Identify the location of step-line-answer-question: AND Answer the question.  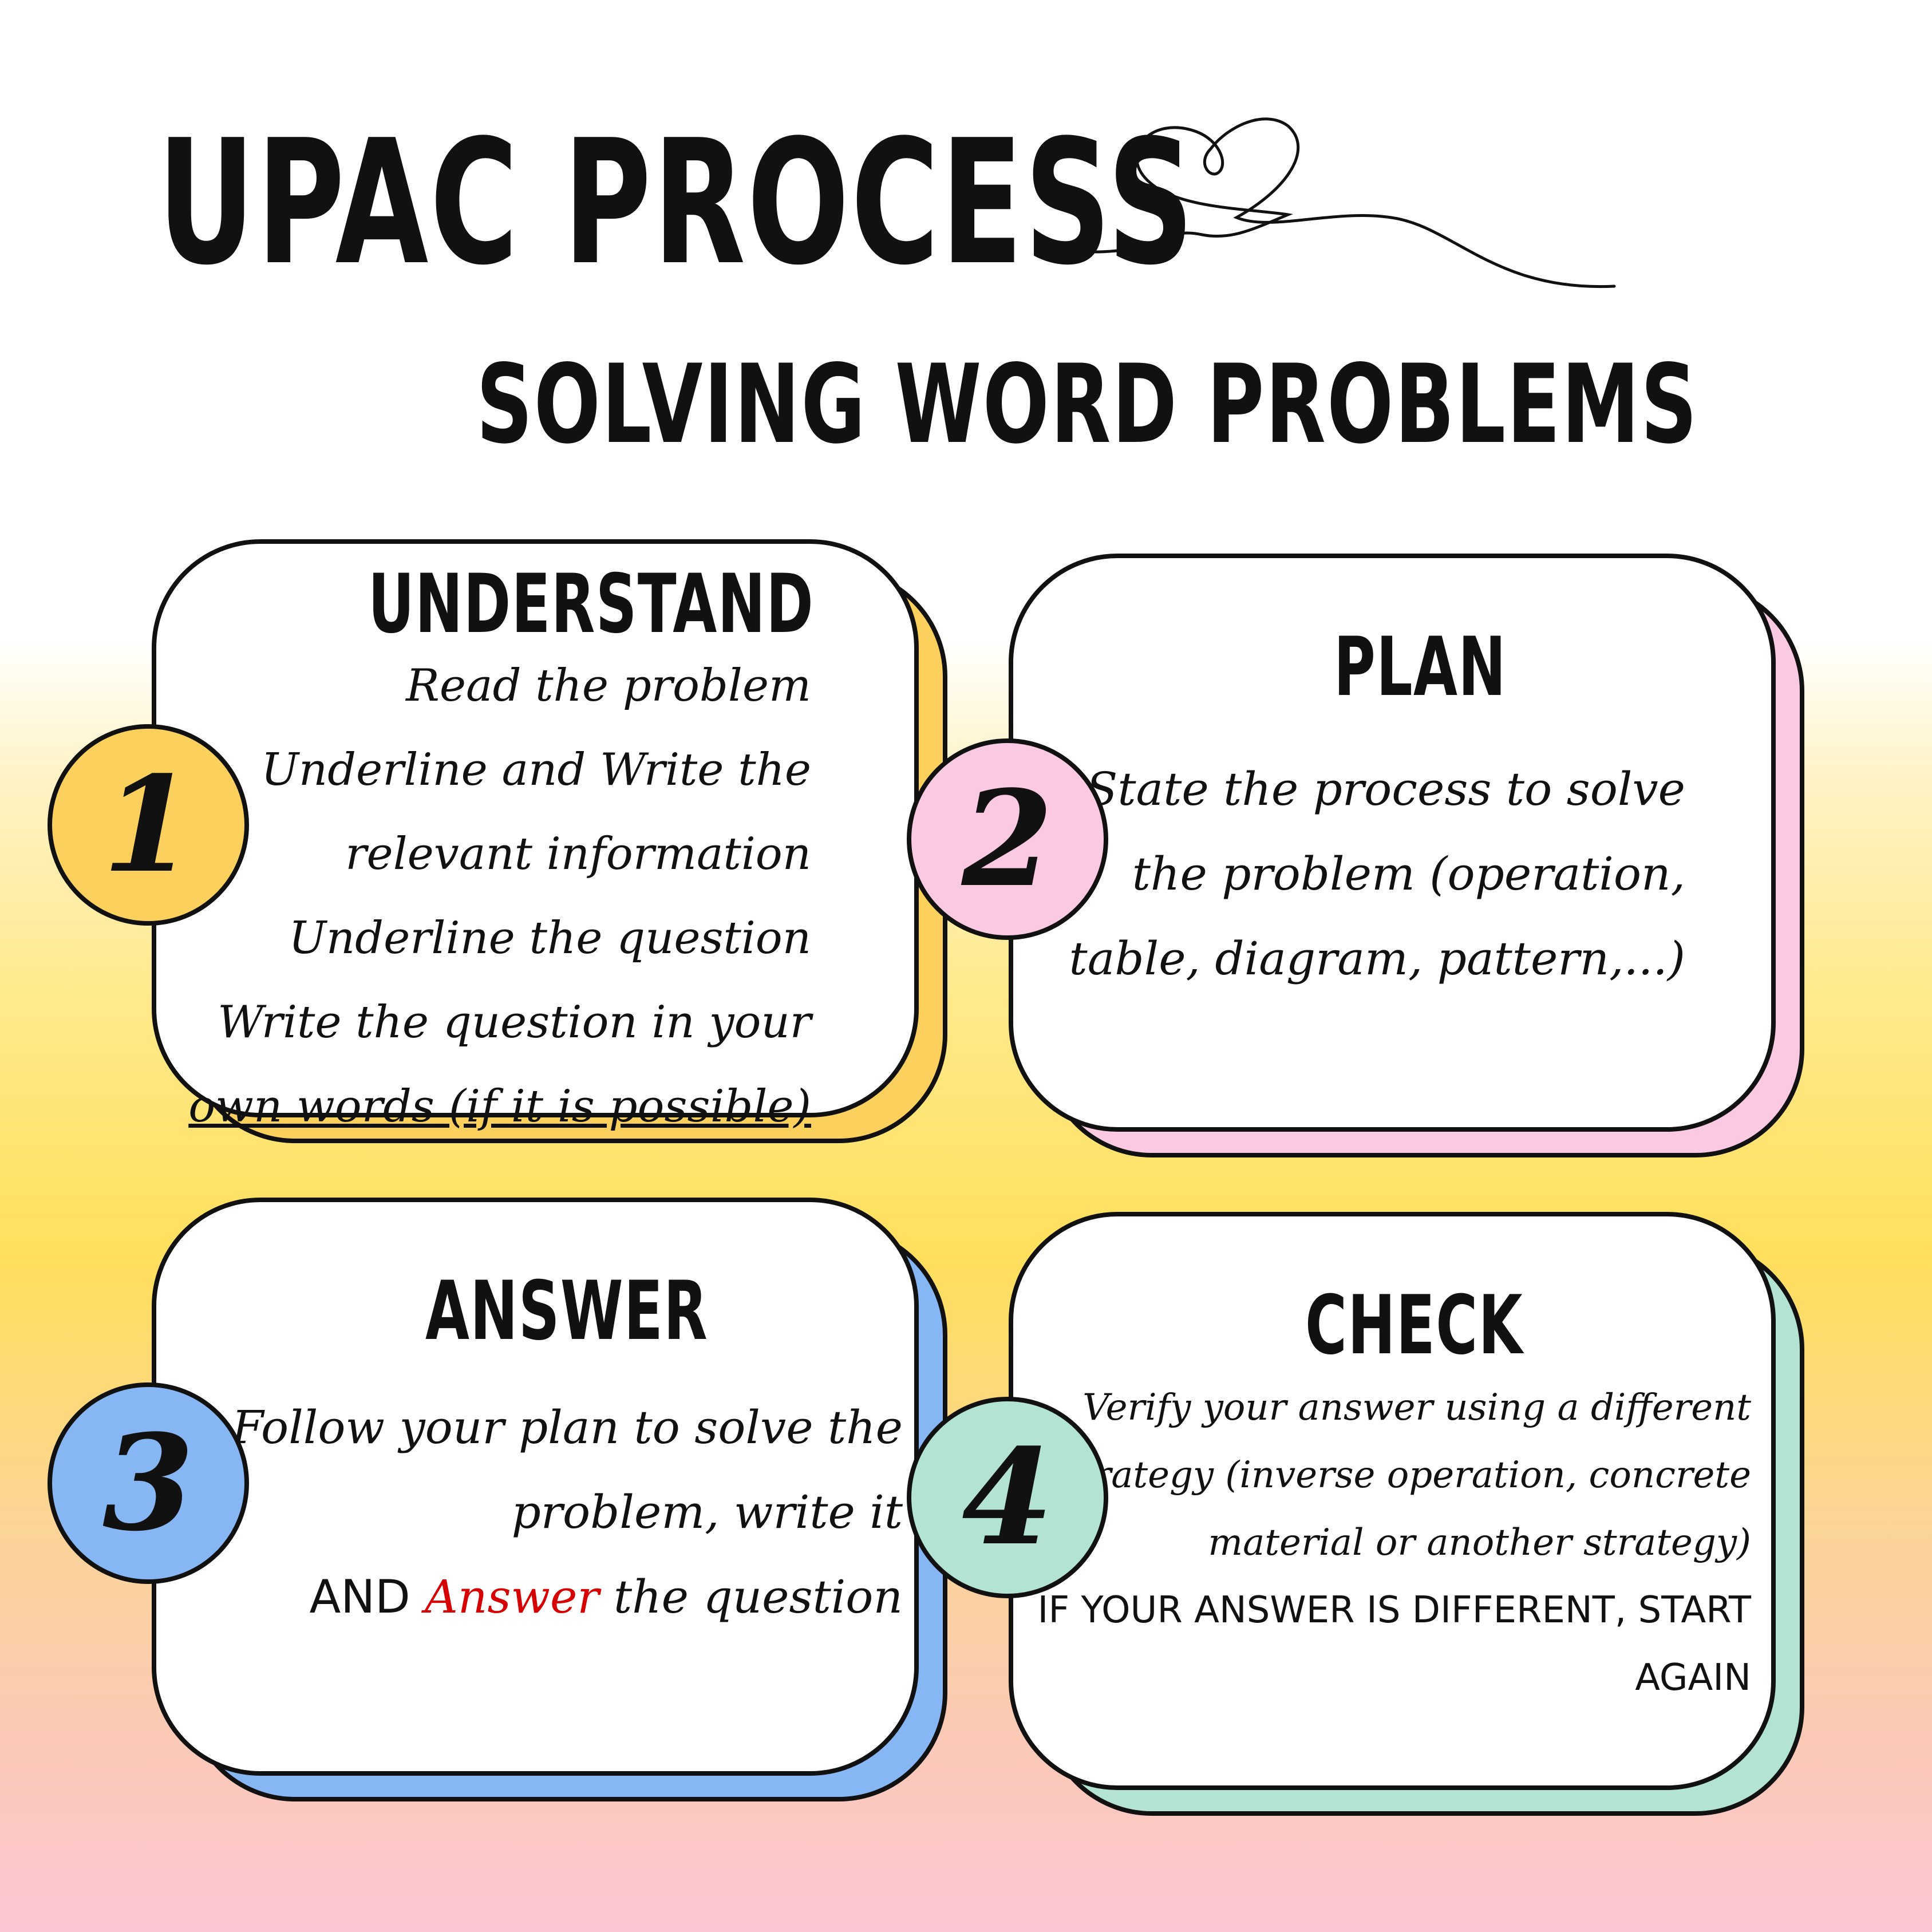
(567, 1597).